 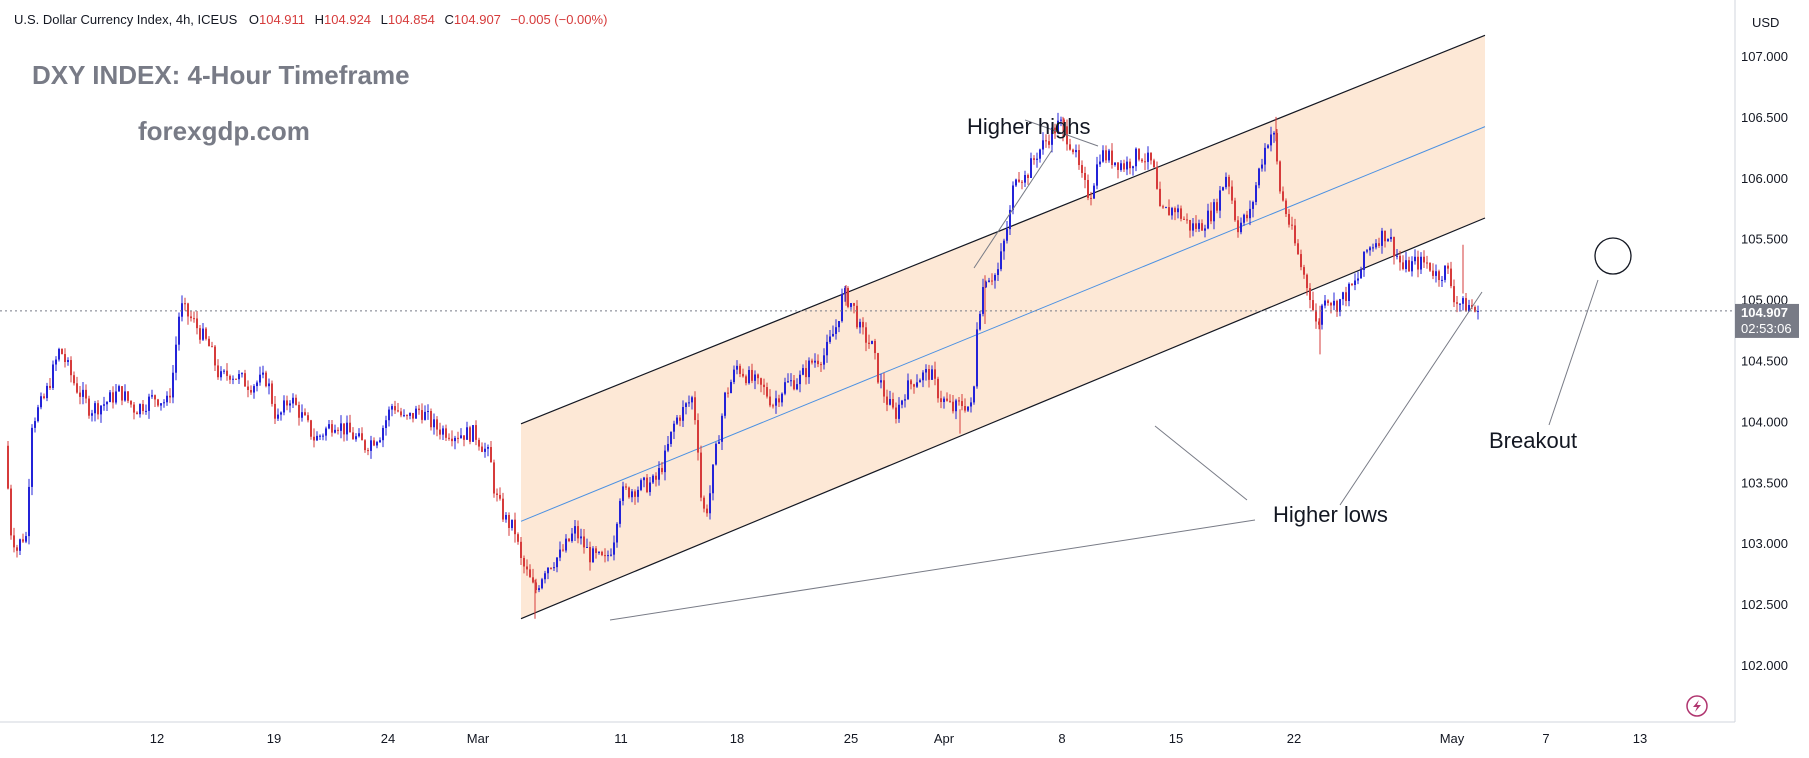 What do you see at coordinates (319, 19) in the screenshot?
I see `high-label: H` at bounding box center [319, 19].